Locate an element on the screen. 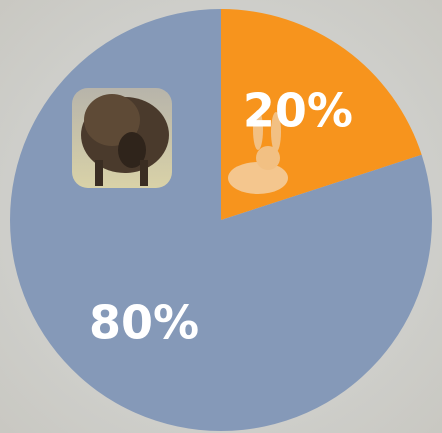 The width and height of the screenshot is (442, 433). rabbit-icon is located at coordinates (258, 152).